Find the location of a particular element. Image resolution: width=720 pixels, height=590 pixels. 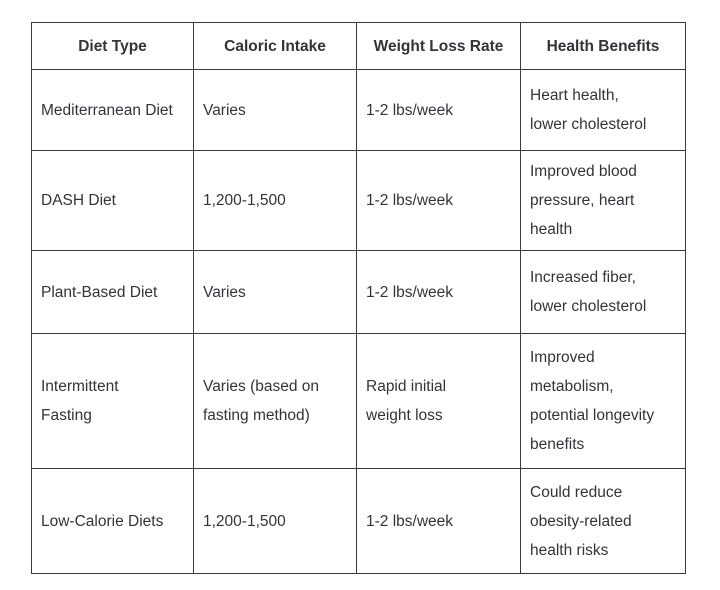

cell-diet-type: Intermittent Fasting is located at coordinates (112, 401).